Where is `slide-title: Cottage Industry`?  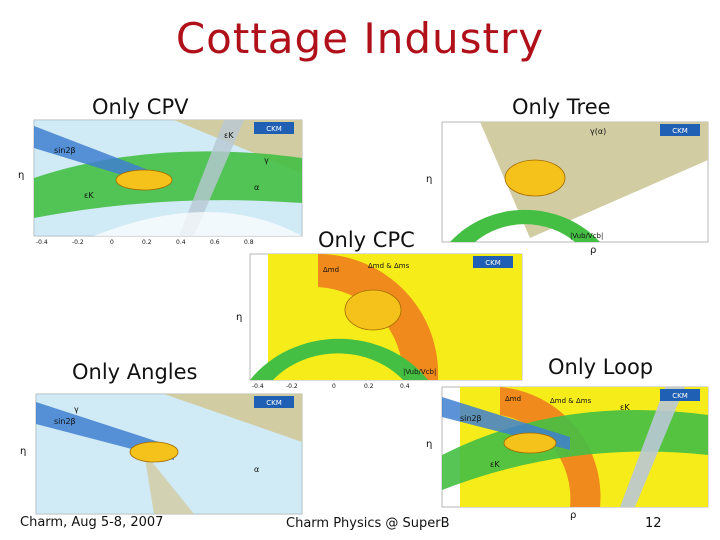 slide-title: Cottage Industry is located at coordinates (360, 38).